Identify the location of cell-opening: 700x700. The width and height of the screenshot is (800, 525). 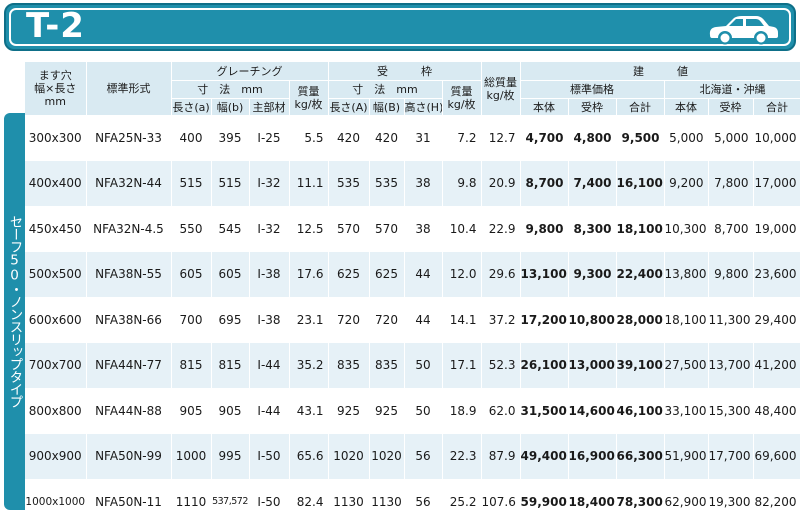
(56, 365).